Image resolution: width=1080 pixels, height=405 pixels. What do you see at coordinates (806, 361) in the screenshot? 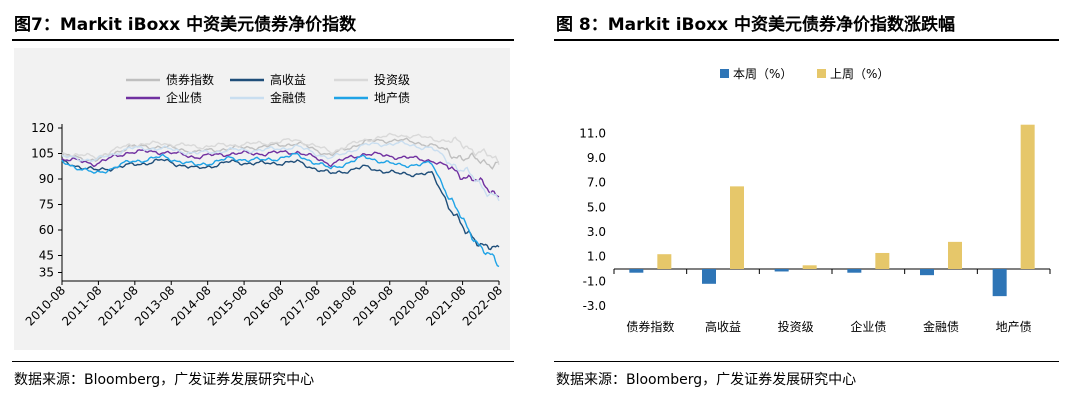
I see `right-source-rule` at bounding box center [806, 361].